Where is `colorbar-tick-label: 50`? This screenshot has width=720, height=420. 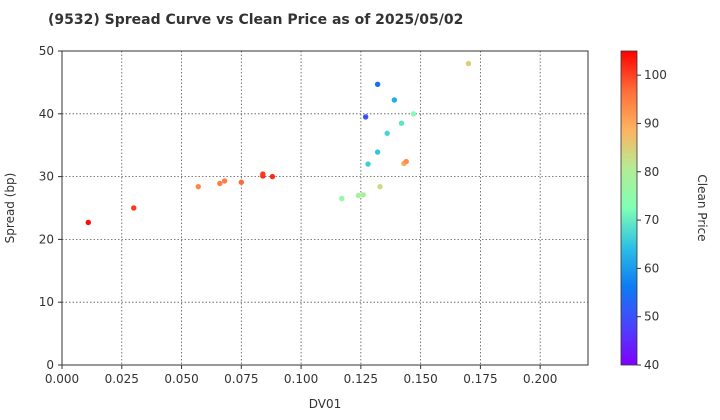
colorbar-tick-label: 50 is located at coordinates (651, 317).